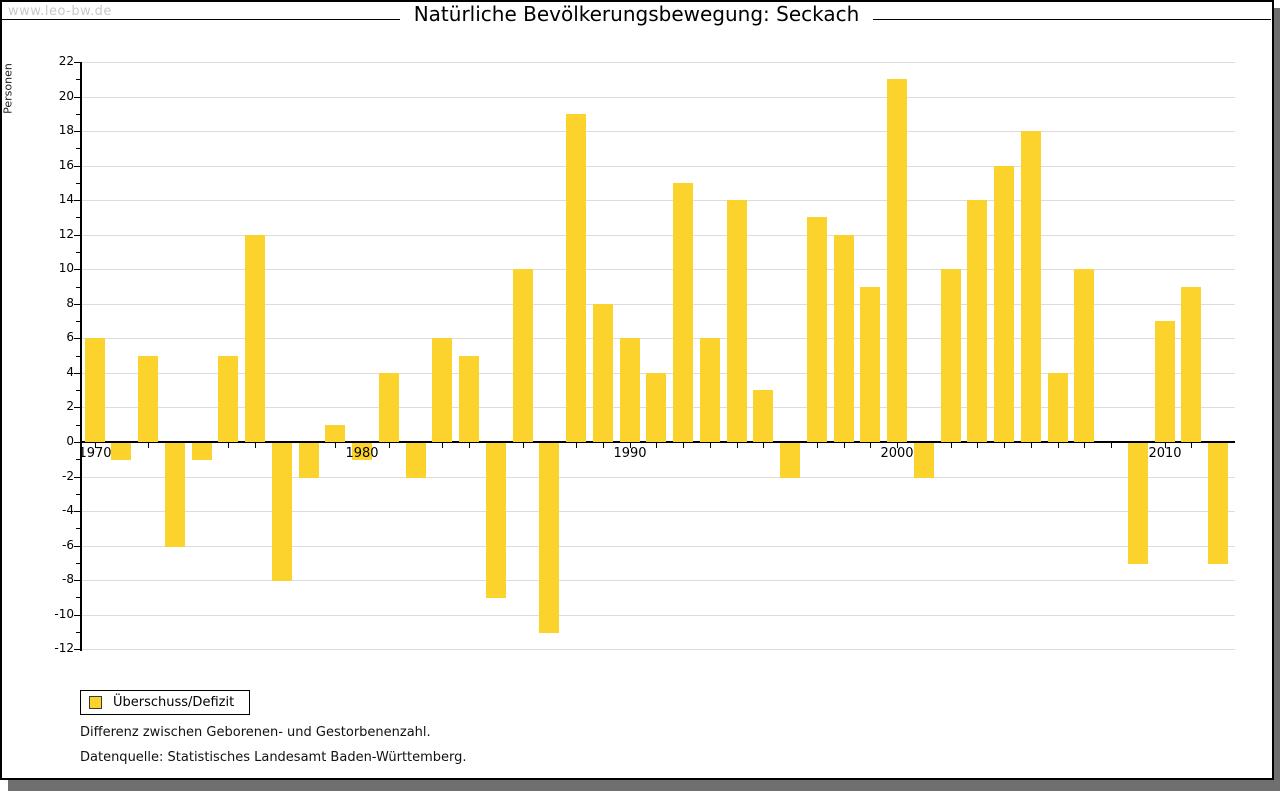 This screenshot has width=1280, height=791. I want to click on x-axis-year-label-2000: 2000, so click(897, 453).